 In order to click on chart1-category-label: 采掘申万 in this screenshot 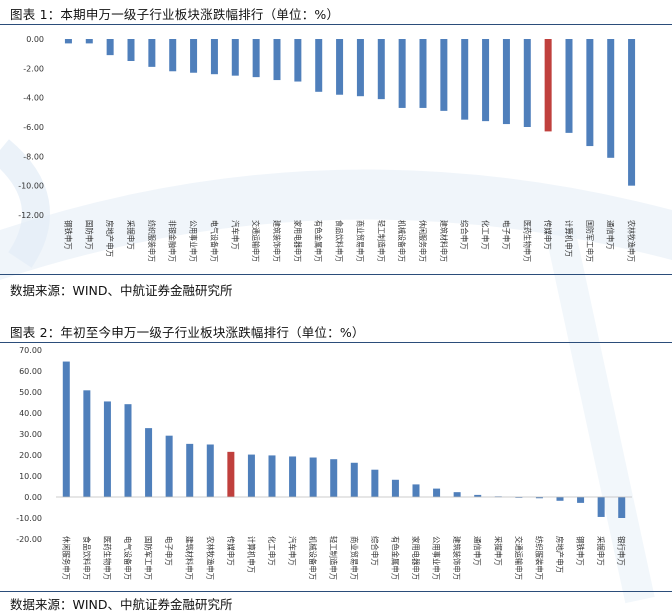, I will do `click(131, 235)`.